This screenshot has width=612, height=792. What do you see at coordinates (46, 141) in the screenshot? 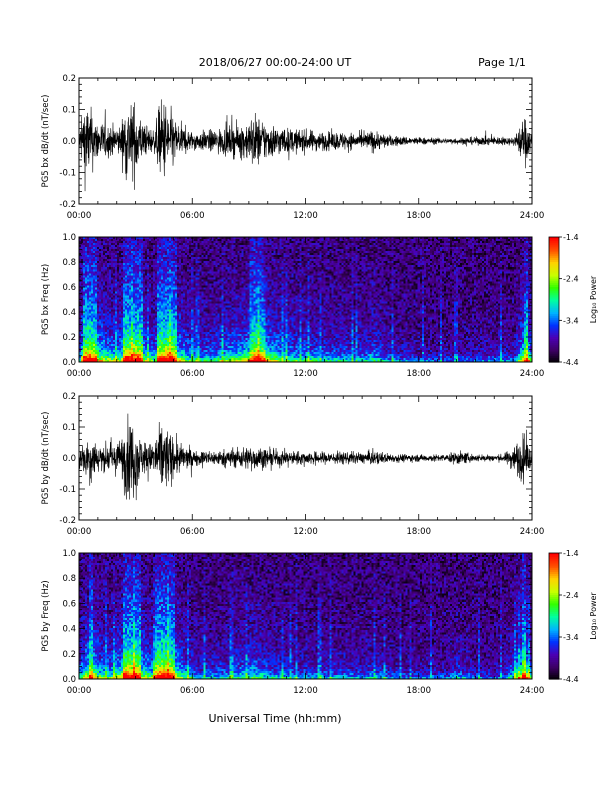
I see `y-axis-label: PG5 bx dB/dt (nT/sec)` at bounding box center [46, 141].